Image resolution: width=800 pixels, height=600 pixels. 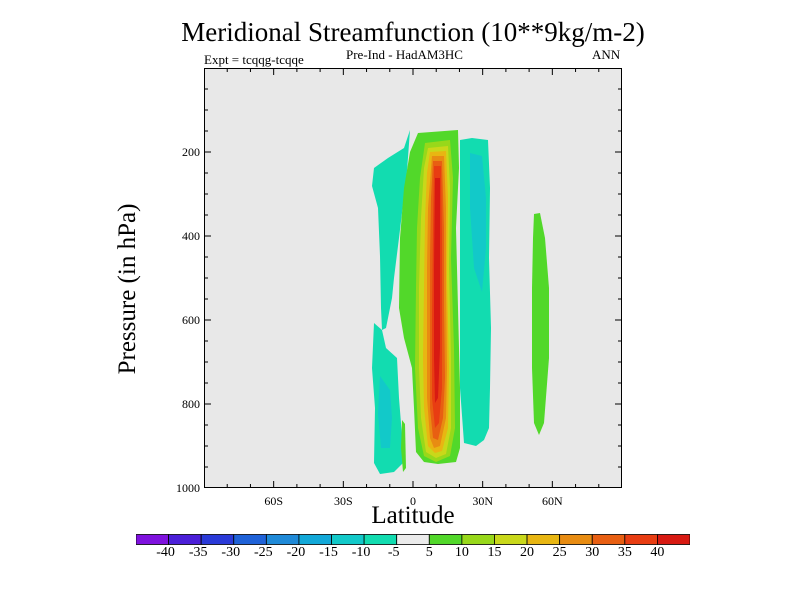 What do you see at coordinates (391, 230) in the screenshot?
I see `negative-cell-left-upper` at bounding box center [391, 230].